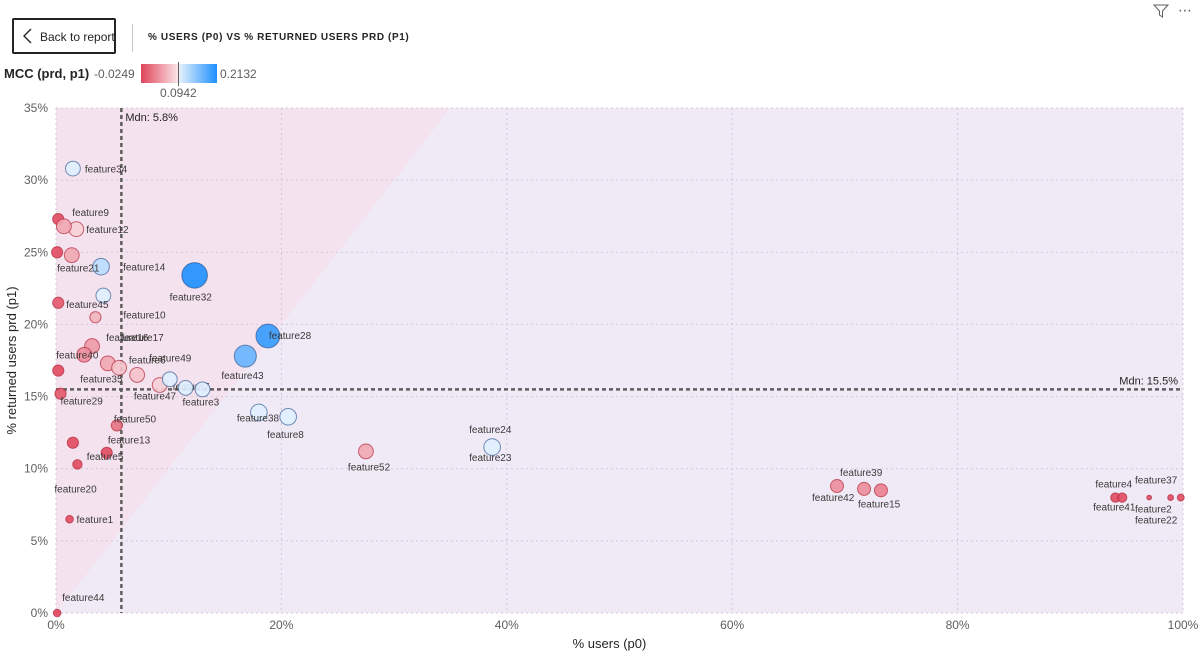 The image size is (1200, 654). What do you see at coordinates (1149, 497) in the screenshot?
I see `data-point-feature2` at bounding box center [1149, 497].